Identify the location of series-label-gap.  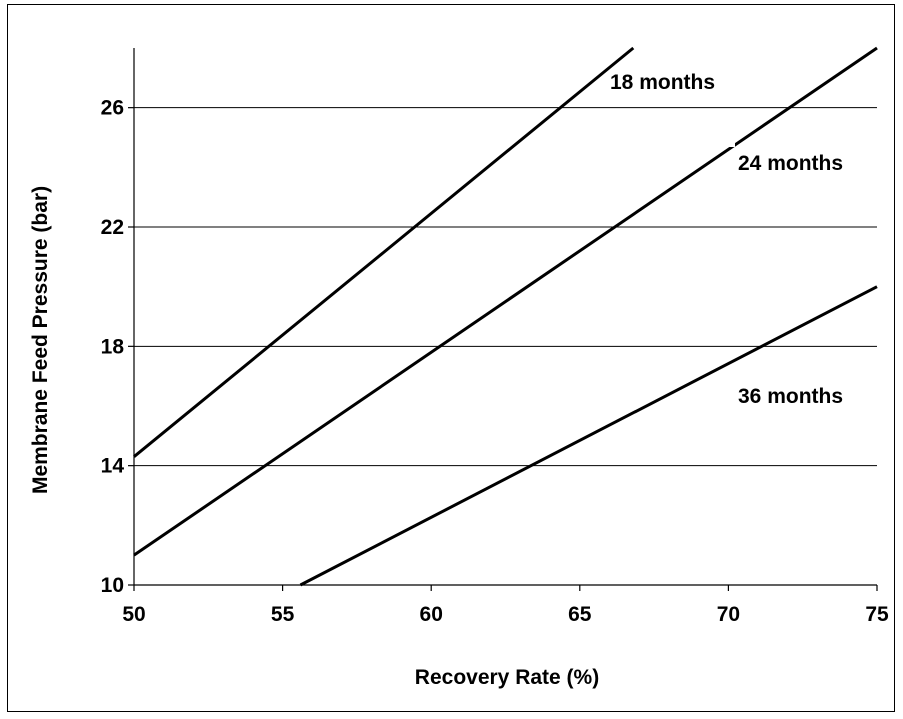
(730, 140).